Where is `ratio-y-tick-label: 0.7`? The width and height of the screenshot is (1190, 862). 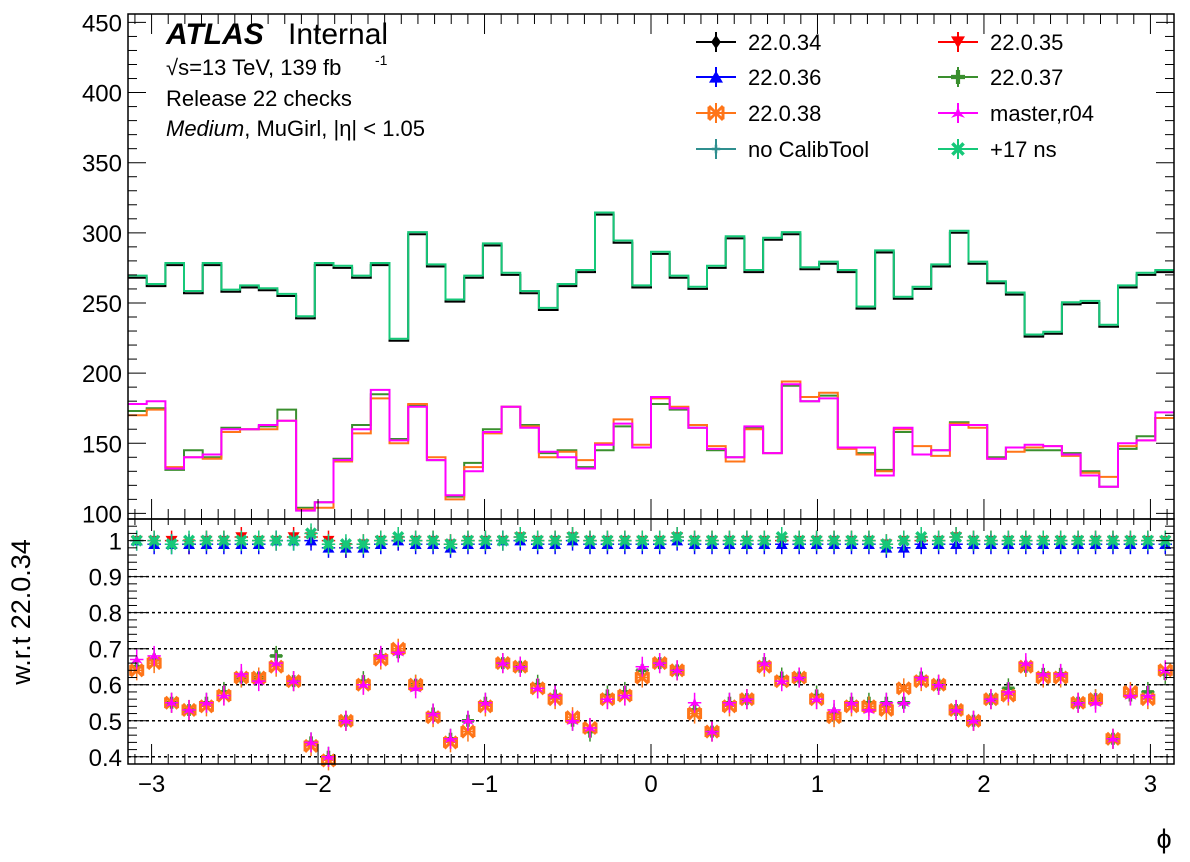
ratio-y-tick-label: 0.7 is located at coordinates (105, 650).